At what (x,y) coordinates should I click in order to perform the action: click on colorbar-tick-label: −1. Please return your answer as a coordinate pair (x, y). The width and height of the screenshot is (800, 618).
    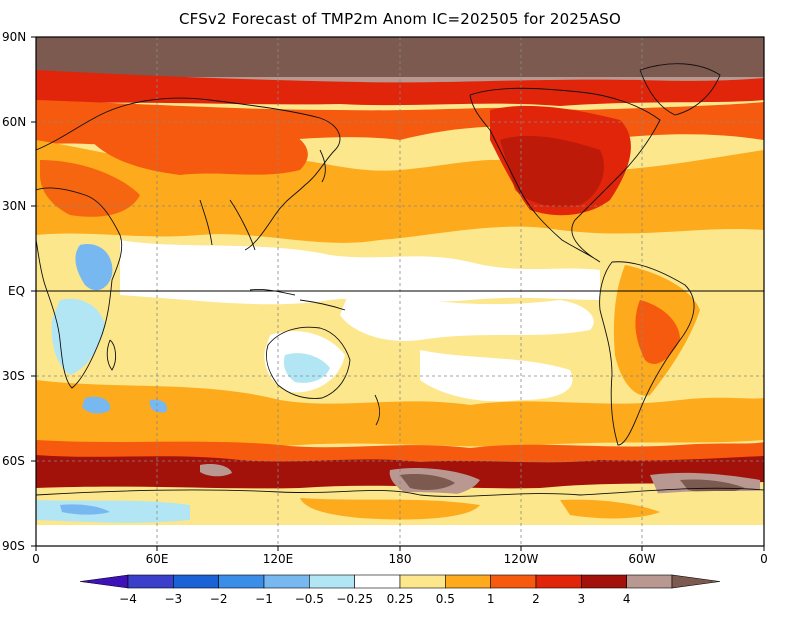
    Looking at the image, I should click on (264, 599).